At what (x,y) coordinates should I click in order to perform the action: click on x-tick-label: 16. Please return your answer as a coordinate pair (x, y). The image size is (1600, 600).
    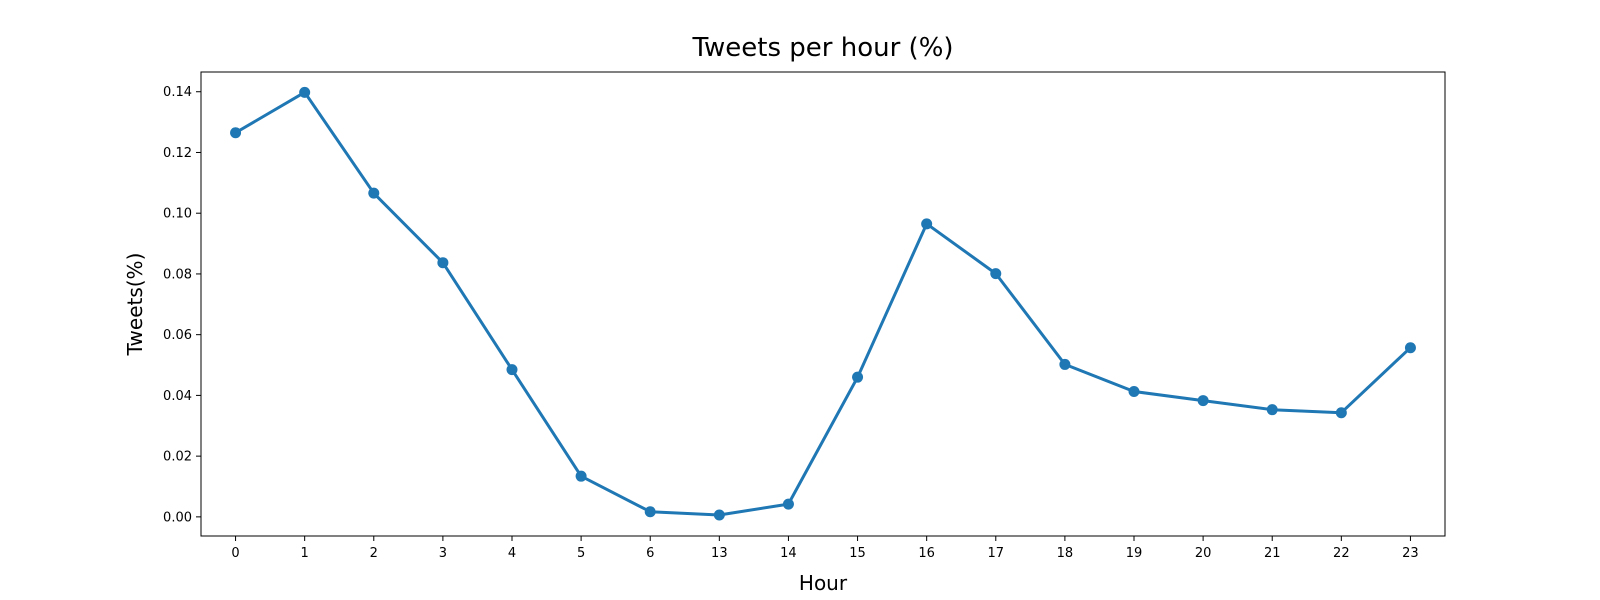
    Looking at the image, I should click on (926, 553).